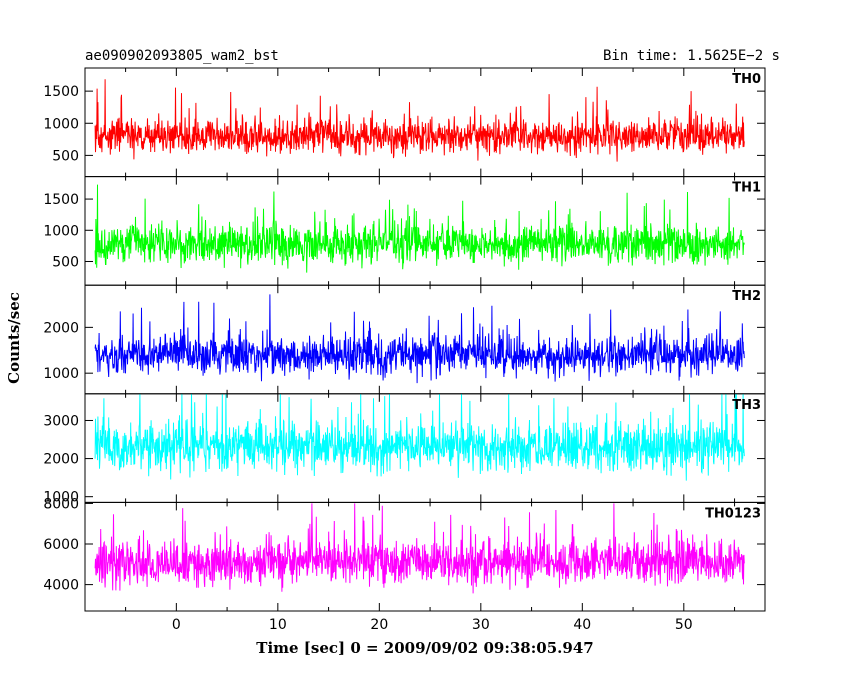 The height and width of the screenshot is (680, 850). Describe the element at coordinates (379, 625) in the screenshot. I see `x-tick-label: 20` at that location.